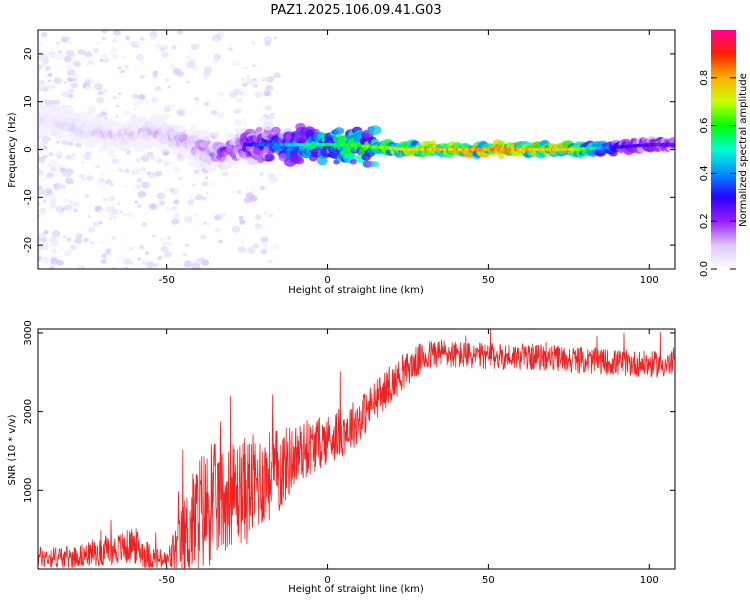 Image resolution: width=750 pixels, height=600 pixels. What do you see at coordinates (28, 411) in the screenshot?
I see `y-tick-label: 2000` at bounding box center [28, 411].